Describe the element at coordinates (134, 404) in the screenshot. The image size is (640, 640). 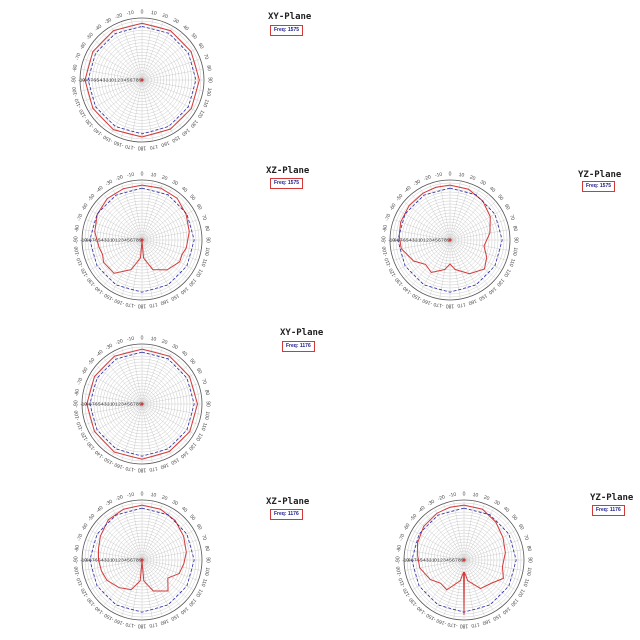
I see `radial-tick-label: 7` at that location.